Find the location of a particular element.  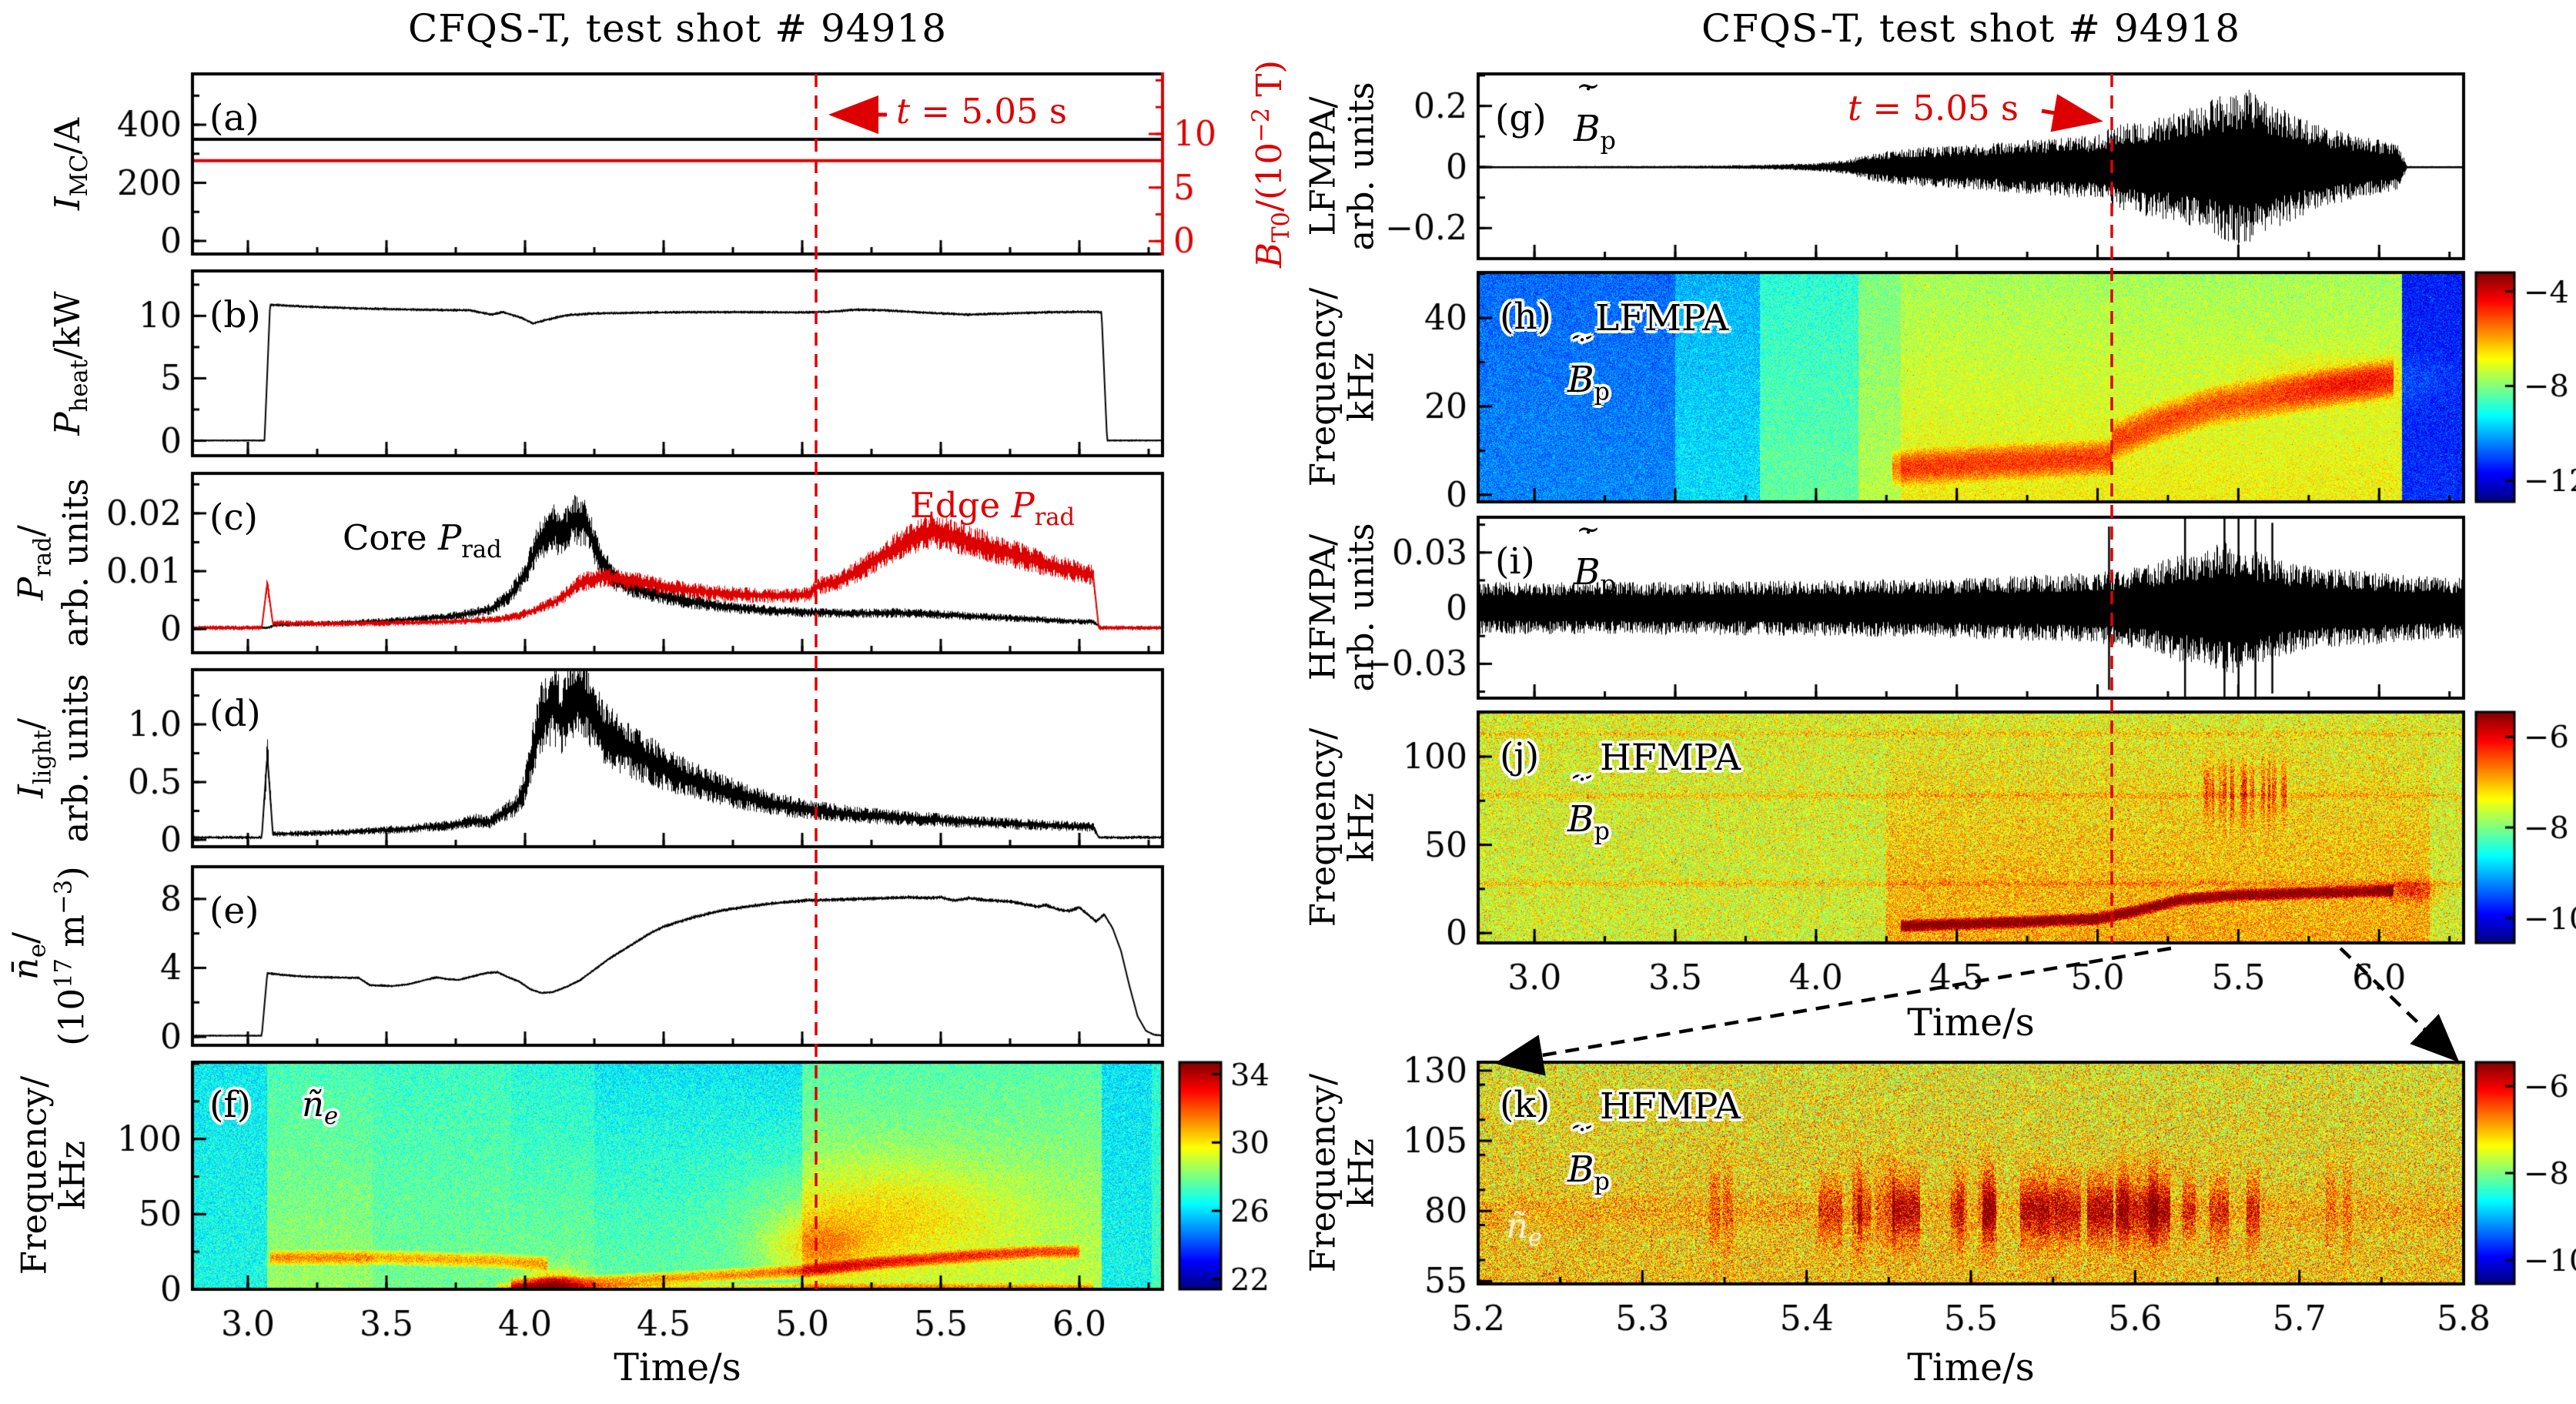

xlabel-time-left: Time/s is located at coordinates (678, 1367).